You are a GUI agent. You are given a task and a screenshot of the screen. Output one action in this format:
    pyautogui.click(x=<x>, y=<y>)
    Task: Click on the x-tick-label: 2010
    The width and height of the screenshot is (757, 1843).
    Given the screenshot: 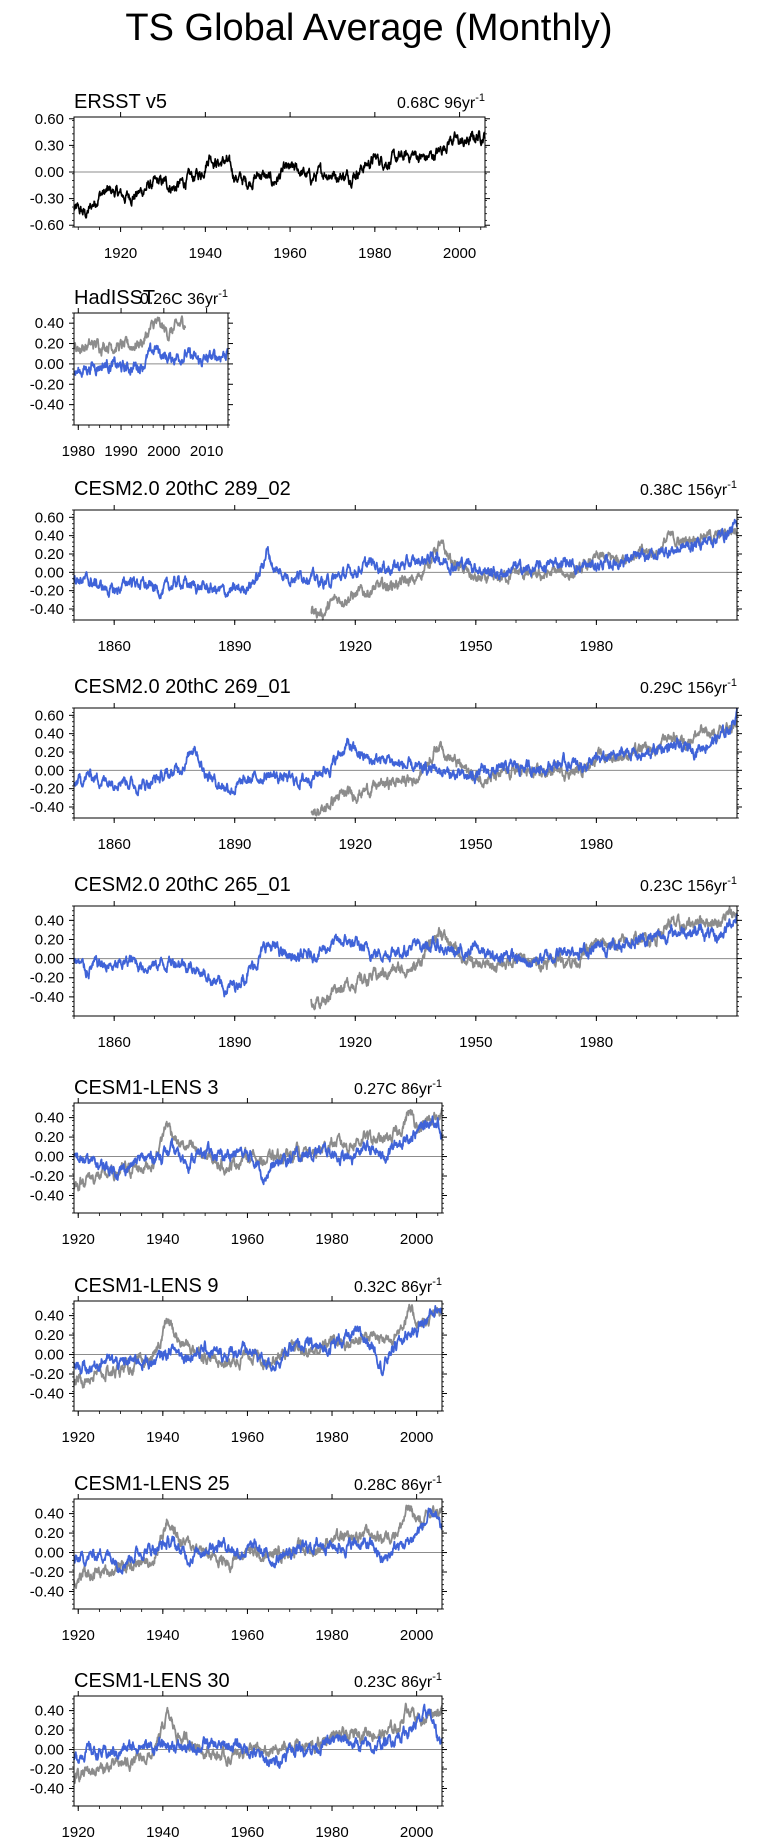 What is the action you would take?
    pyautogui.click(x=206, y=451)
    